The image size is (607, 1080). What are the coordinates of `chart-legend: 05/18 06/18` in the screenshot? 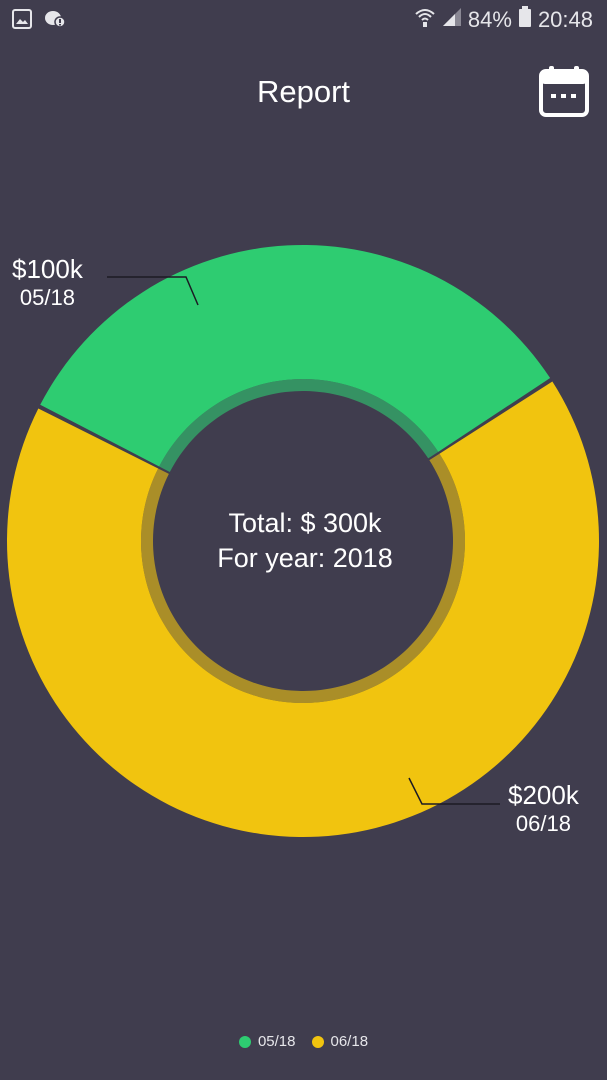 It's located at (303, 1041).